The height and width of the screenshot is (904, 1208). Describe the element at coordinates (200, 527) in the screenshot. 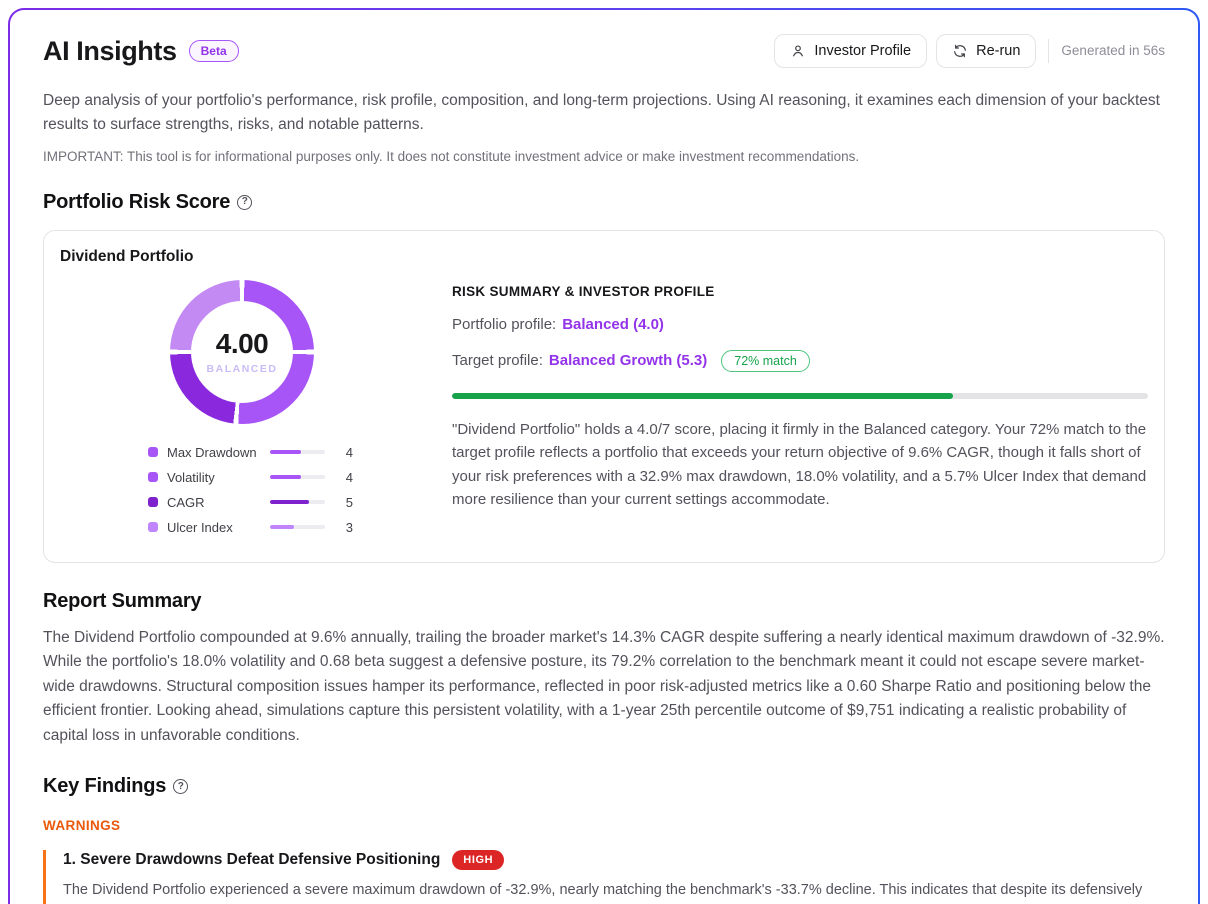

I see `legend-label: Ulcer Index` at that location.